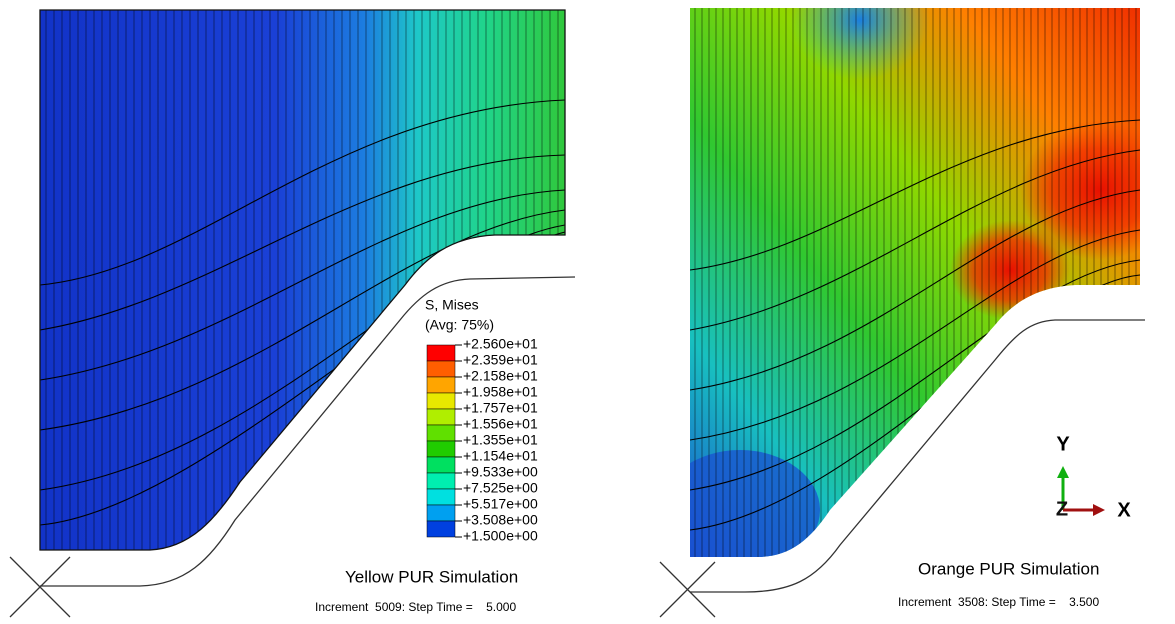 The width and height of the screenshot is (1175, 624). I want to click on caption: Orange PUR Simulation, so click(1008, 568).